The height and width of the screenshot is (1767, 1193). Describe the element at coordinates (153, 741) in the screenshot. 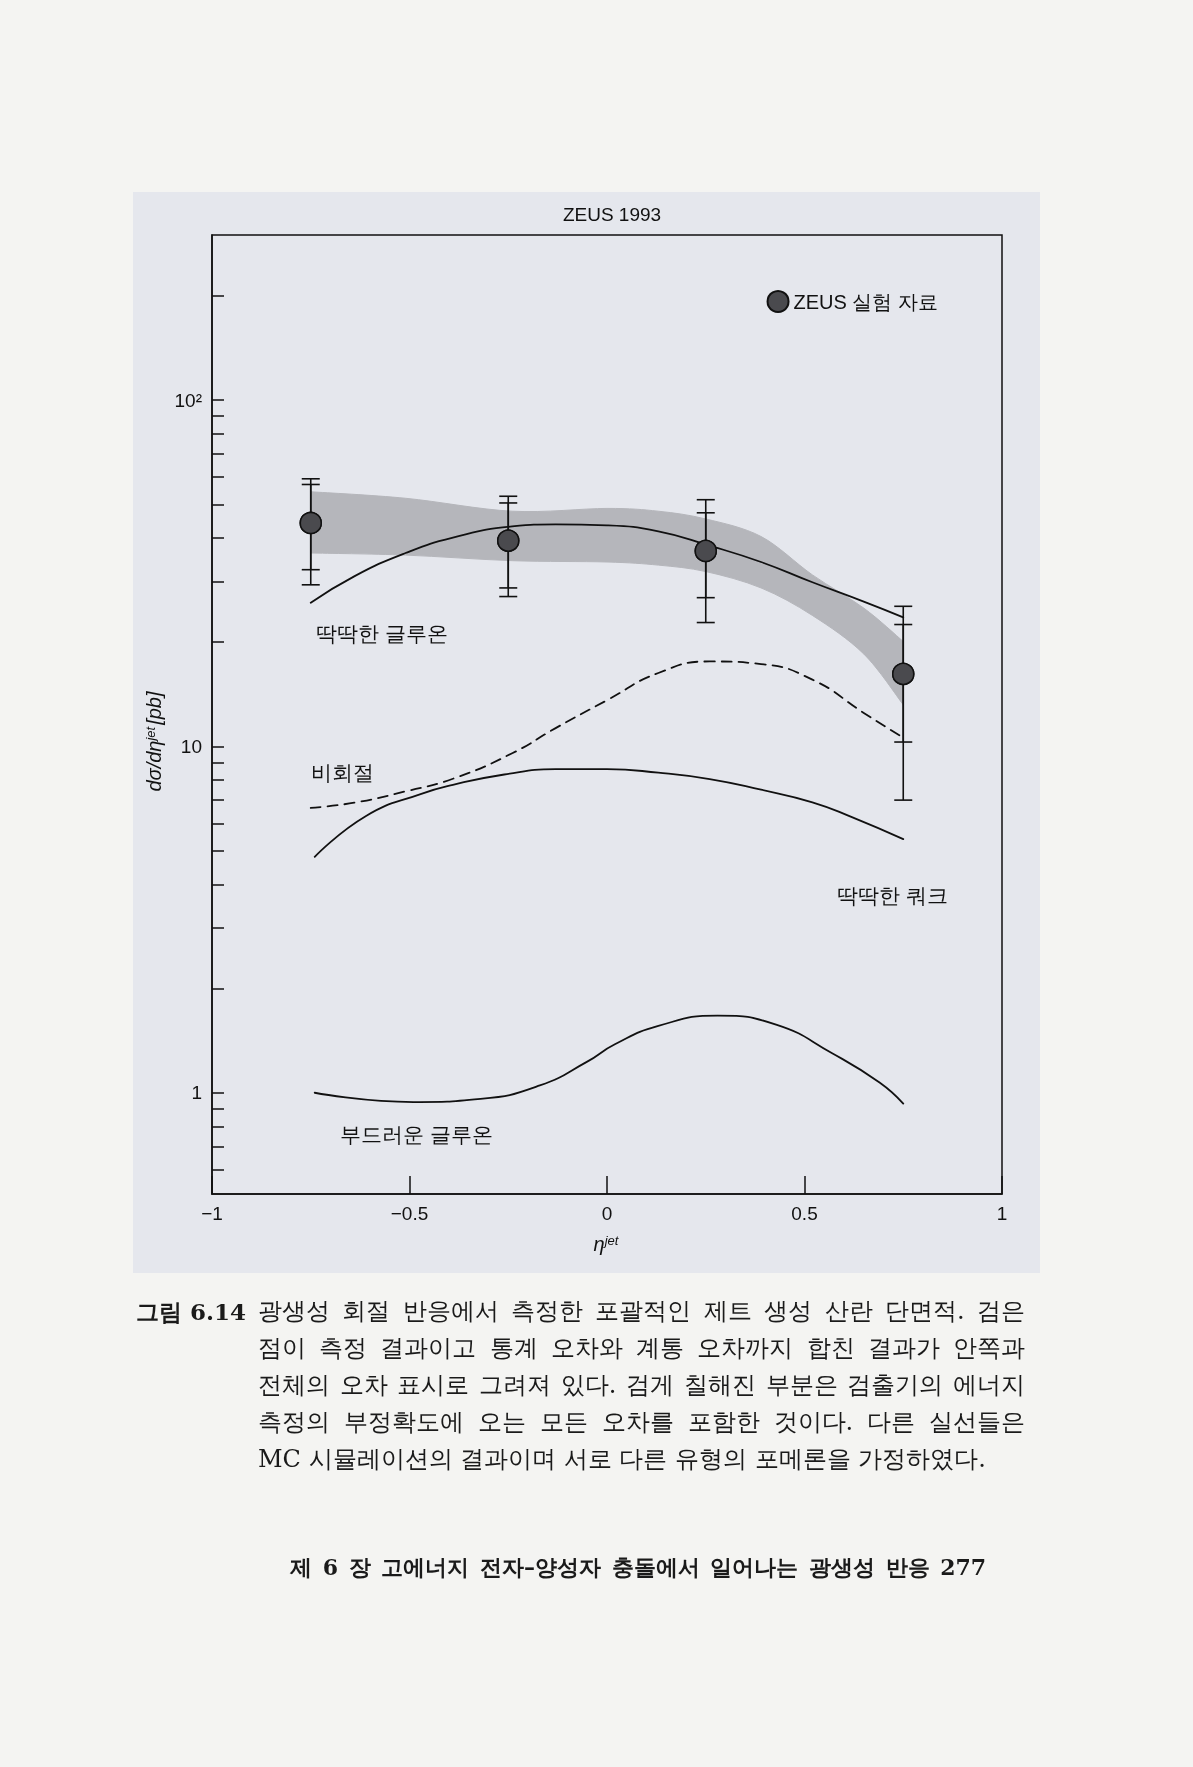

I see `y-axis-title: dσ/dηjet[pb]` at that location.